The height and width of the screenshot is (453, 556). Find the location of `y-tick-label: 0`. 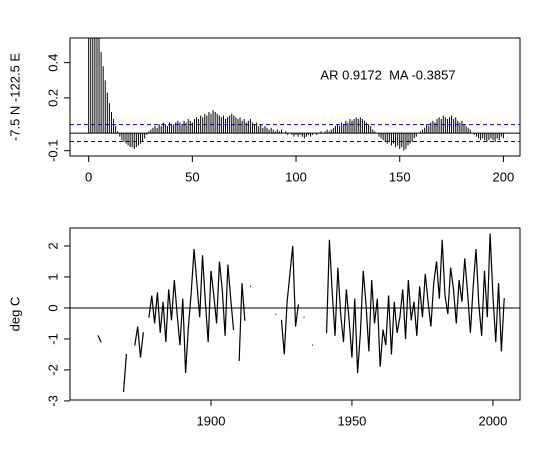

y-tick-label: 0 is located at coordinates (52, 307).